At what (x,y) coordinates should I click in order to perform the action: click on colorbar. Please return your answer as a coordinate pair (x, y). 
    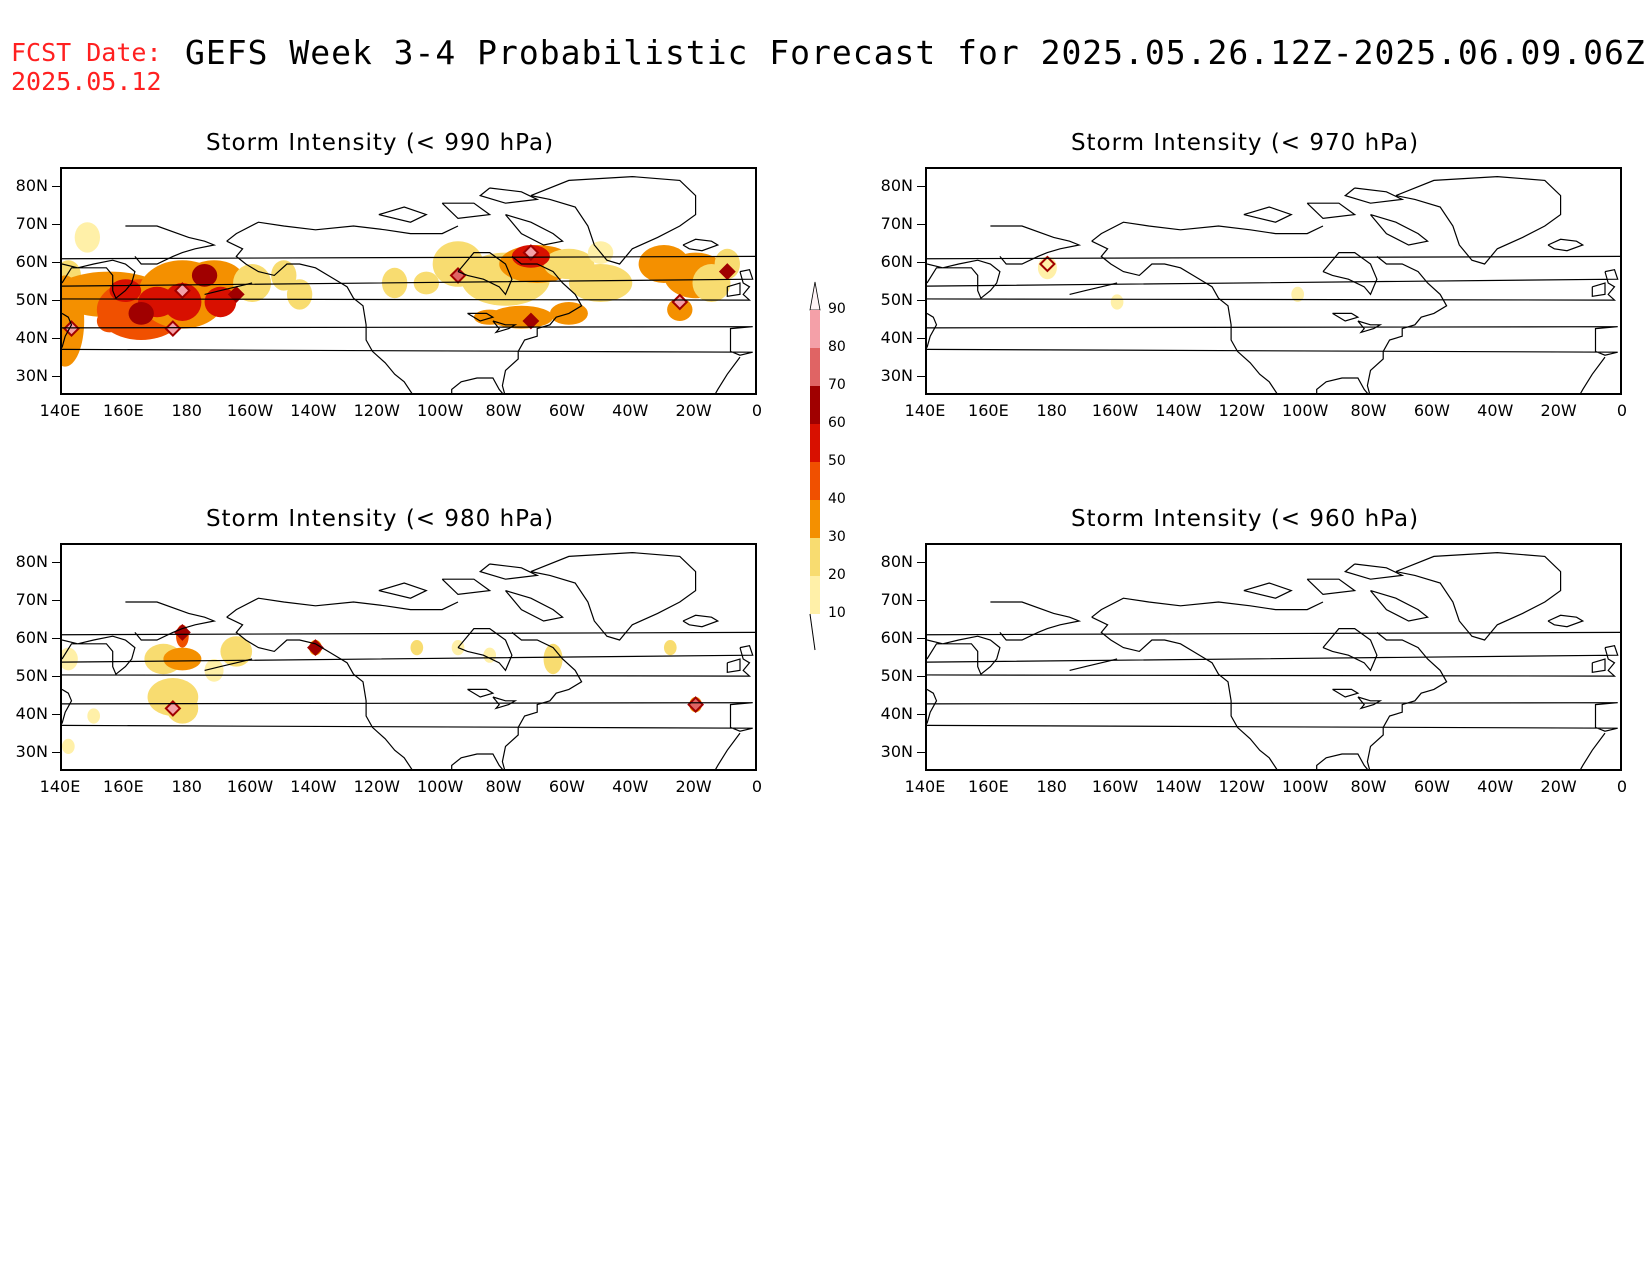
    Looking at the image, I should click on (815, 466).